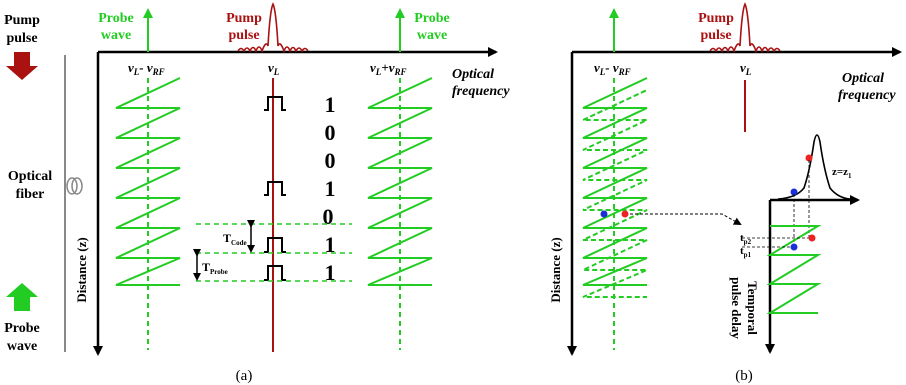 Image resolution: width=906 pixels, height=385 pixels. I want to click on probe-wave-right-line2: wave, so click(432, 35).